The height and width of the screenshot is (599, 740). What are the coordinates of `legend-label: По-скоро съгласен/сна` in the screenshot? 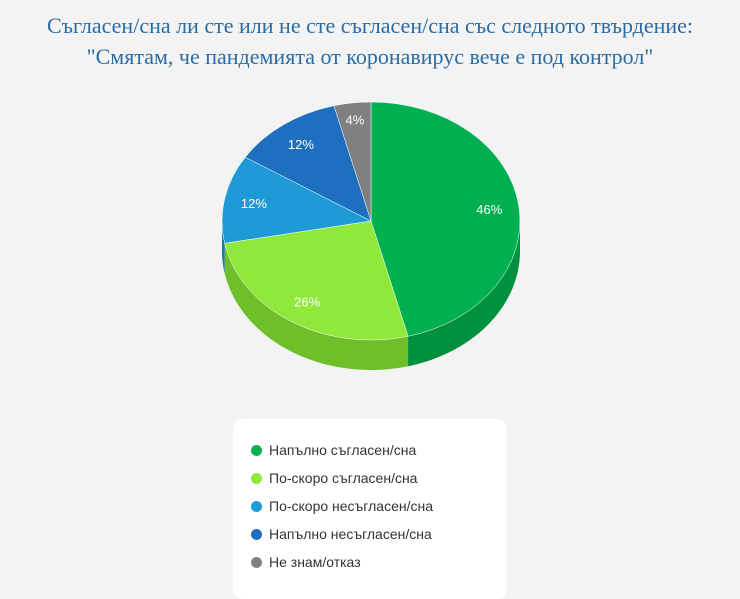 It's located at (343, 478).